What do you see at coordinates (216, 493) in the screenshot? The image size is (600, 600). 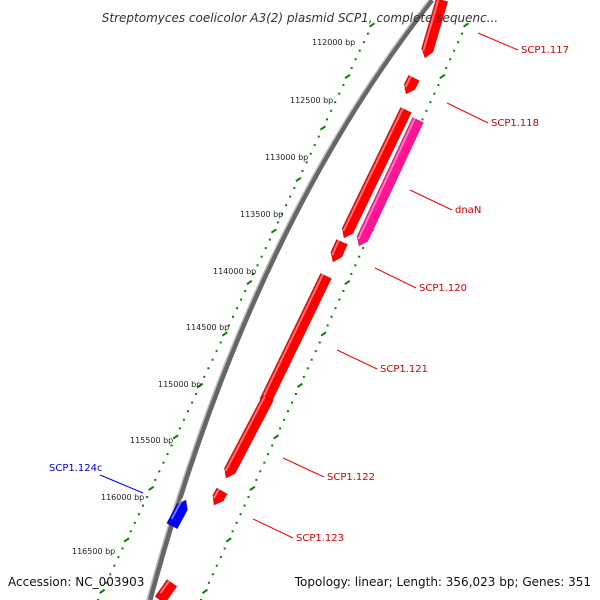 I see `gene-scp1-123-shine` at bounding box center [216, 493].